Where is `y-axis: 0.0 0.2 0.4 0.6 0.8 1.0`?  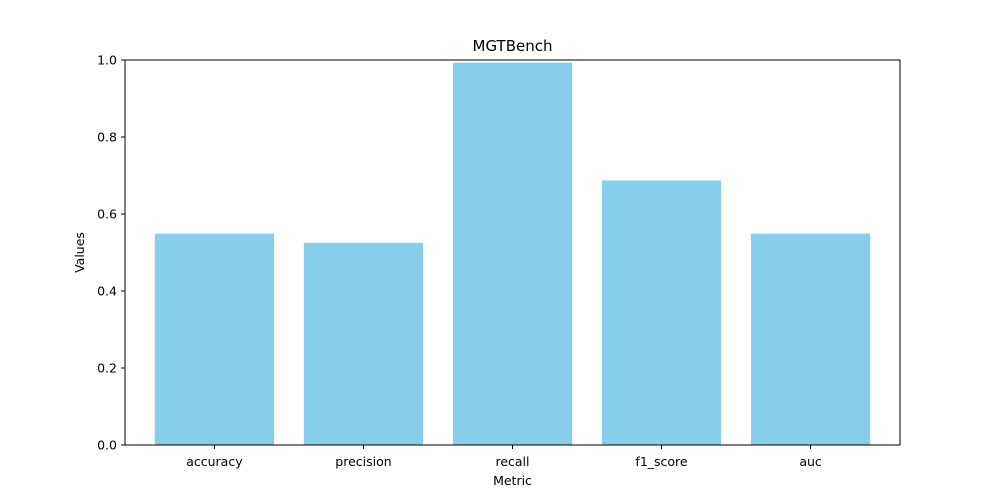
y-axis: 0.0 0.2 0.4 0.6 0.8 1.0 is located at coordinates (111, 253).